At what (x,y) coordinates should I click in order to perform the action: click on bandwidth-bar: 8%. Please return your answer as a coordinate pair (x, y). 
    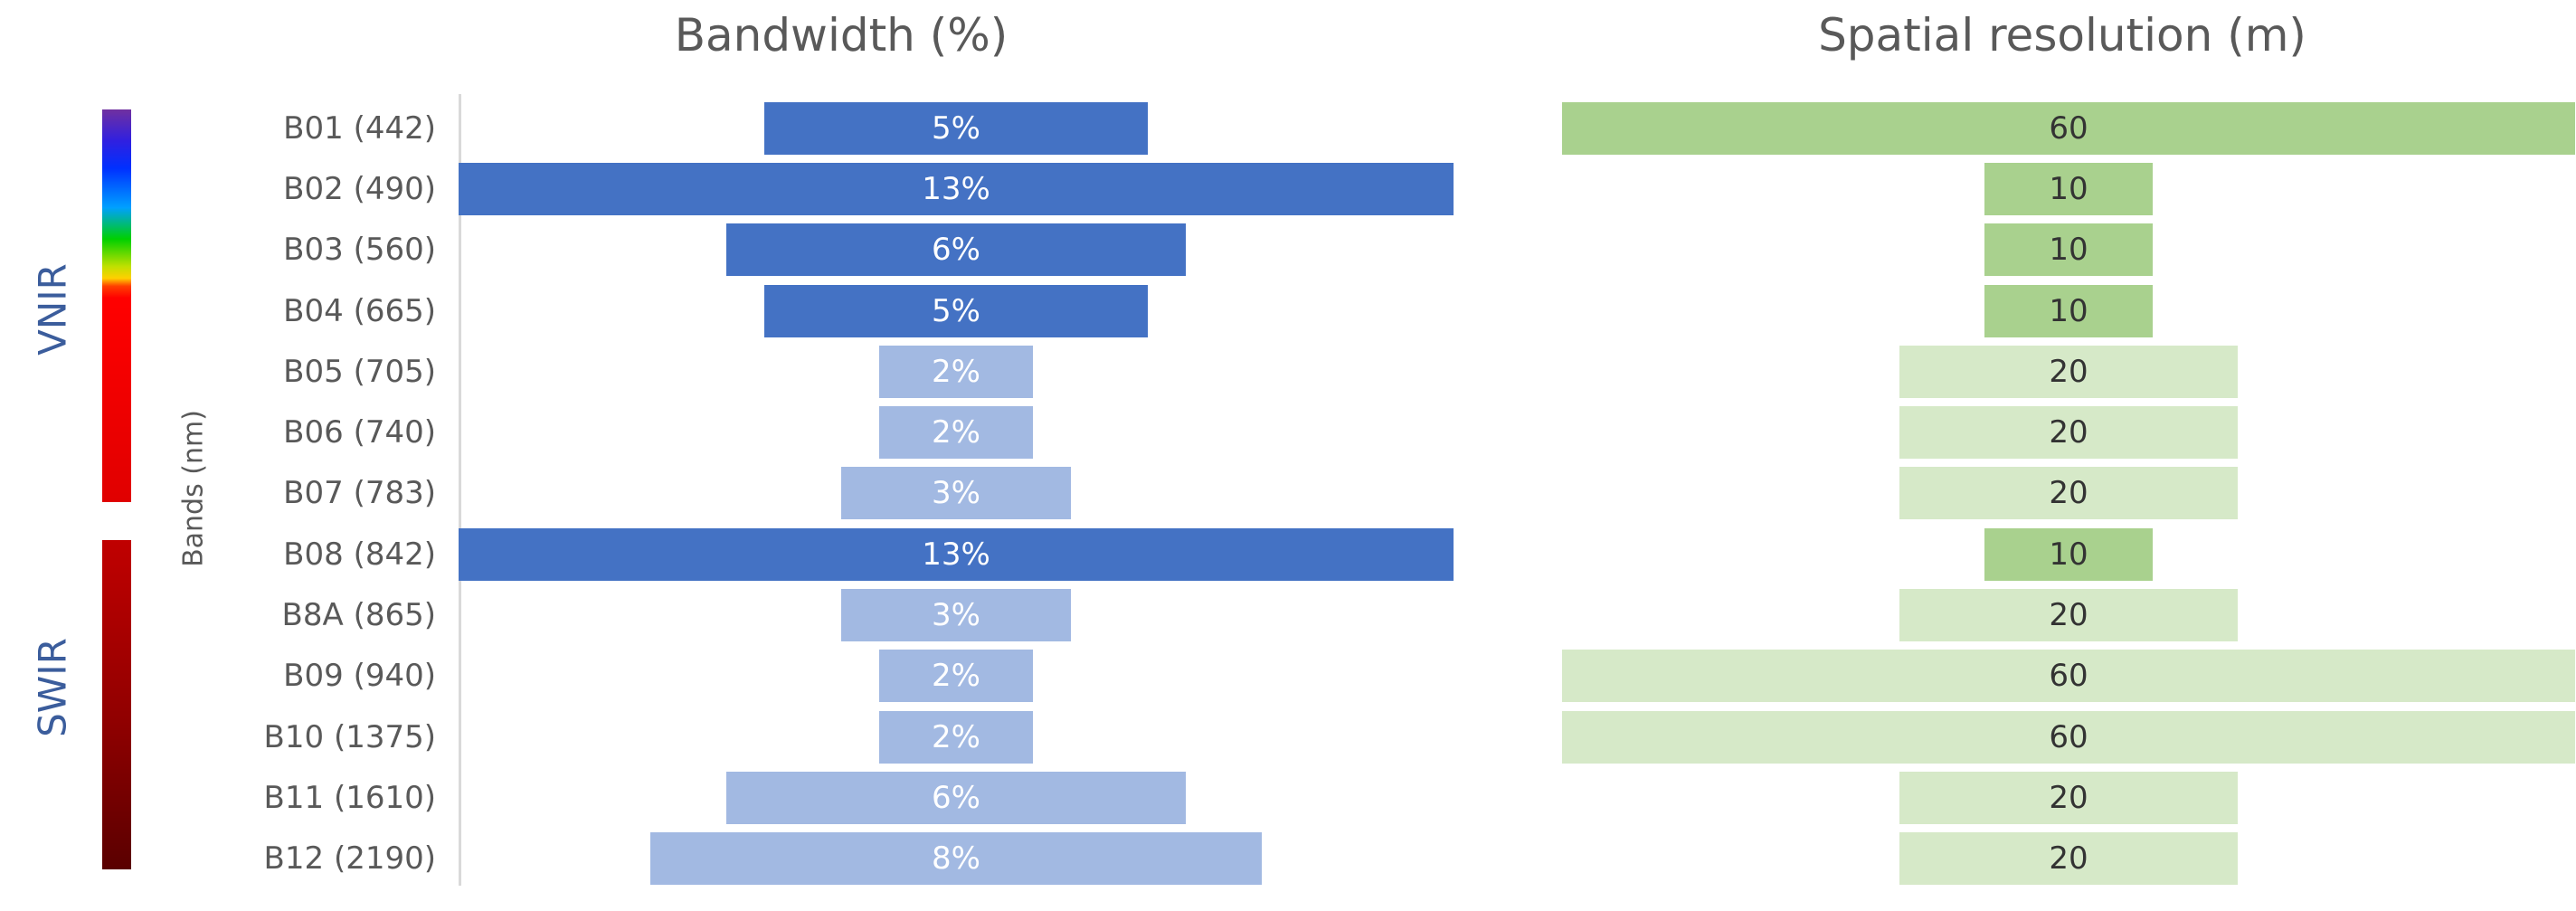
    Looking at the image, I should click on (956, 859).